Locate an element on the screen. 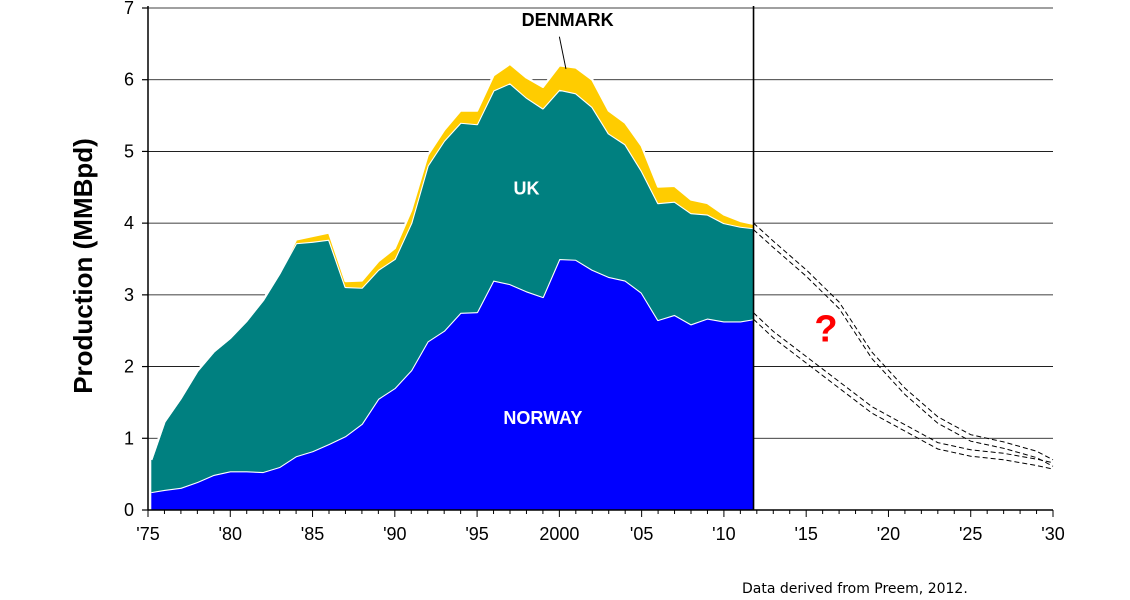 Image resolution: width=1130 pixels, height=600 pixels. chart-labels: NORWAY UK DENMARK is located at coordinates (558, 219).